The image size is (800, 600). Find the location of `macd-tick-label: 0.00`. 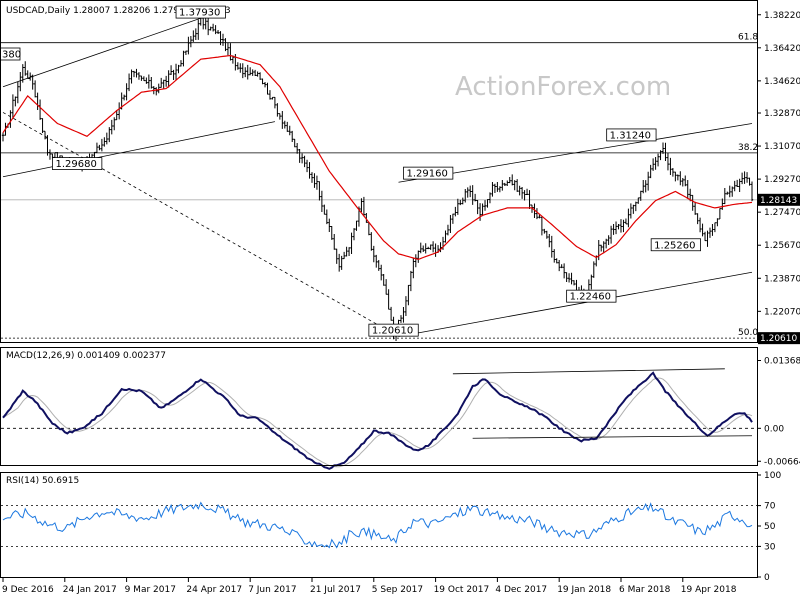

macd-tick-label: 0.00 is located at coordinates (774, 429).